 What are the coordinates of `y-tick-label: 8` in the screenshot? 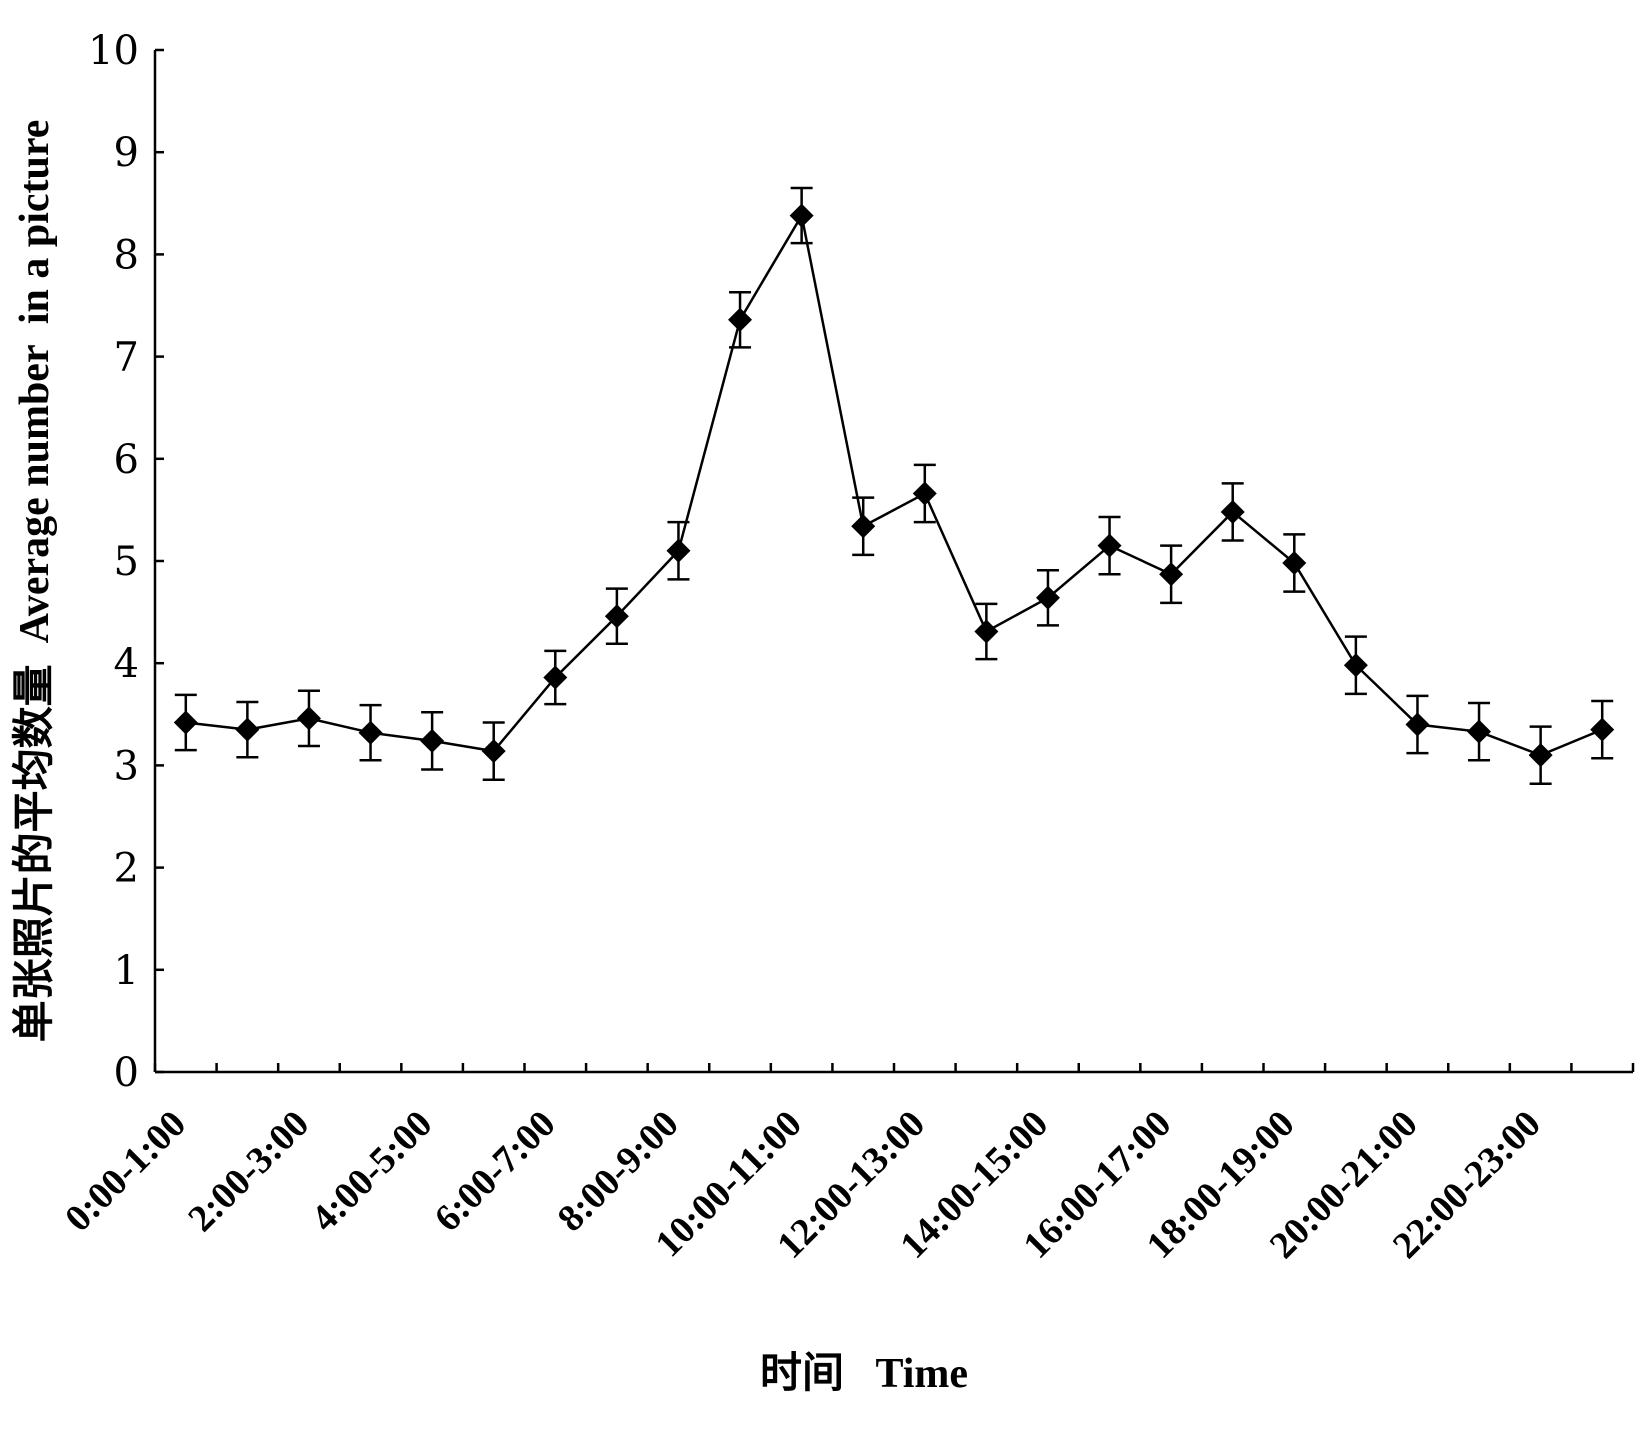 It's located at (126, 255).